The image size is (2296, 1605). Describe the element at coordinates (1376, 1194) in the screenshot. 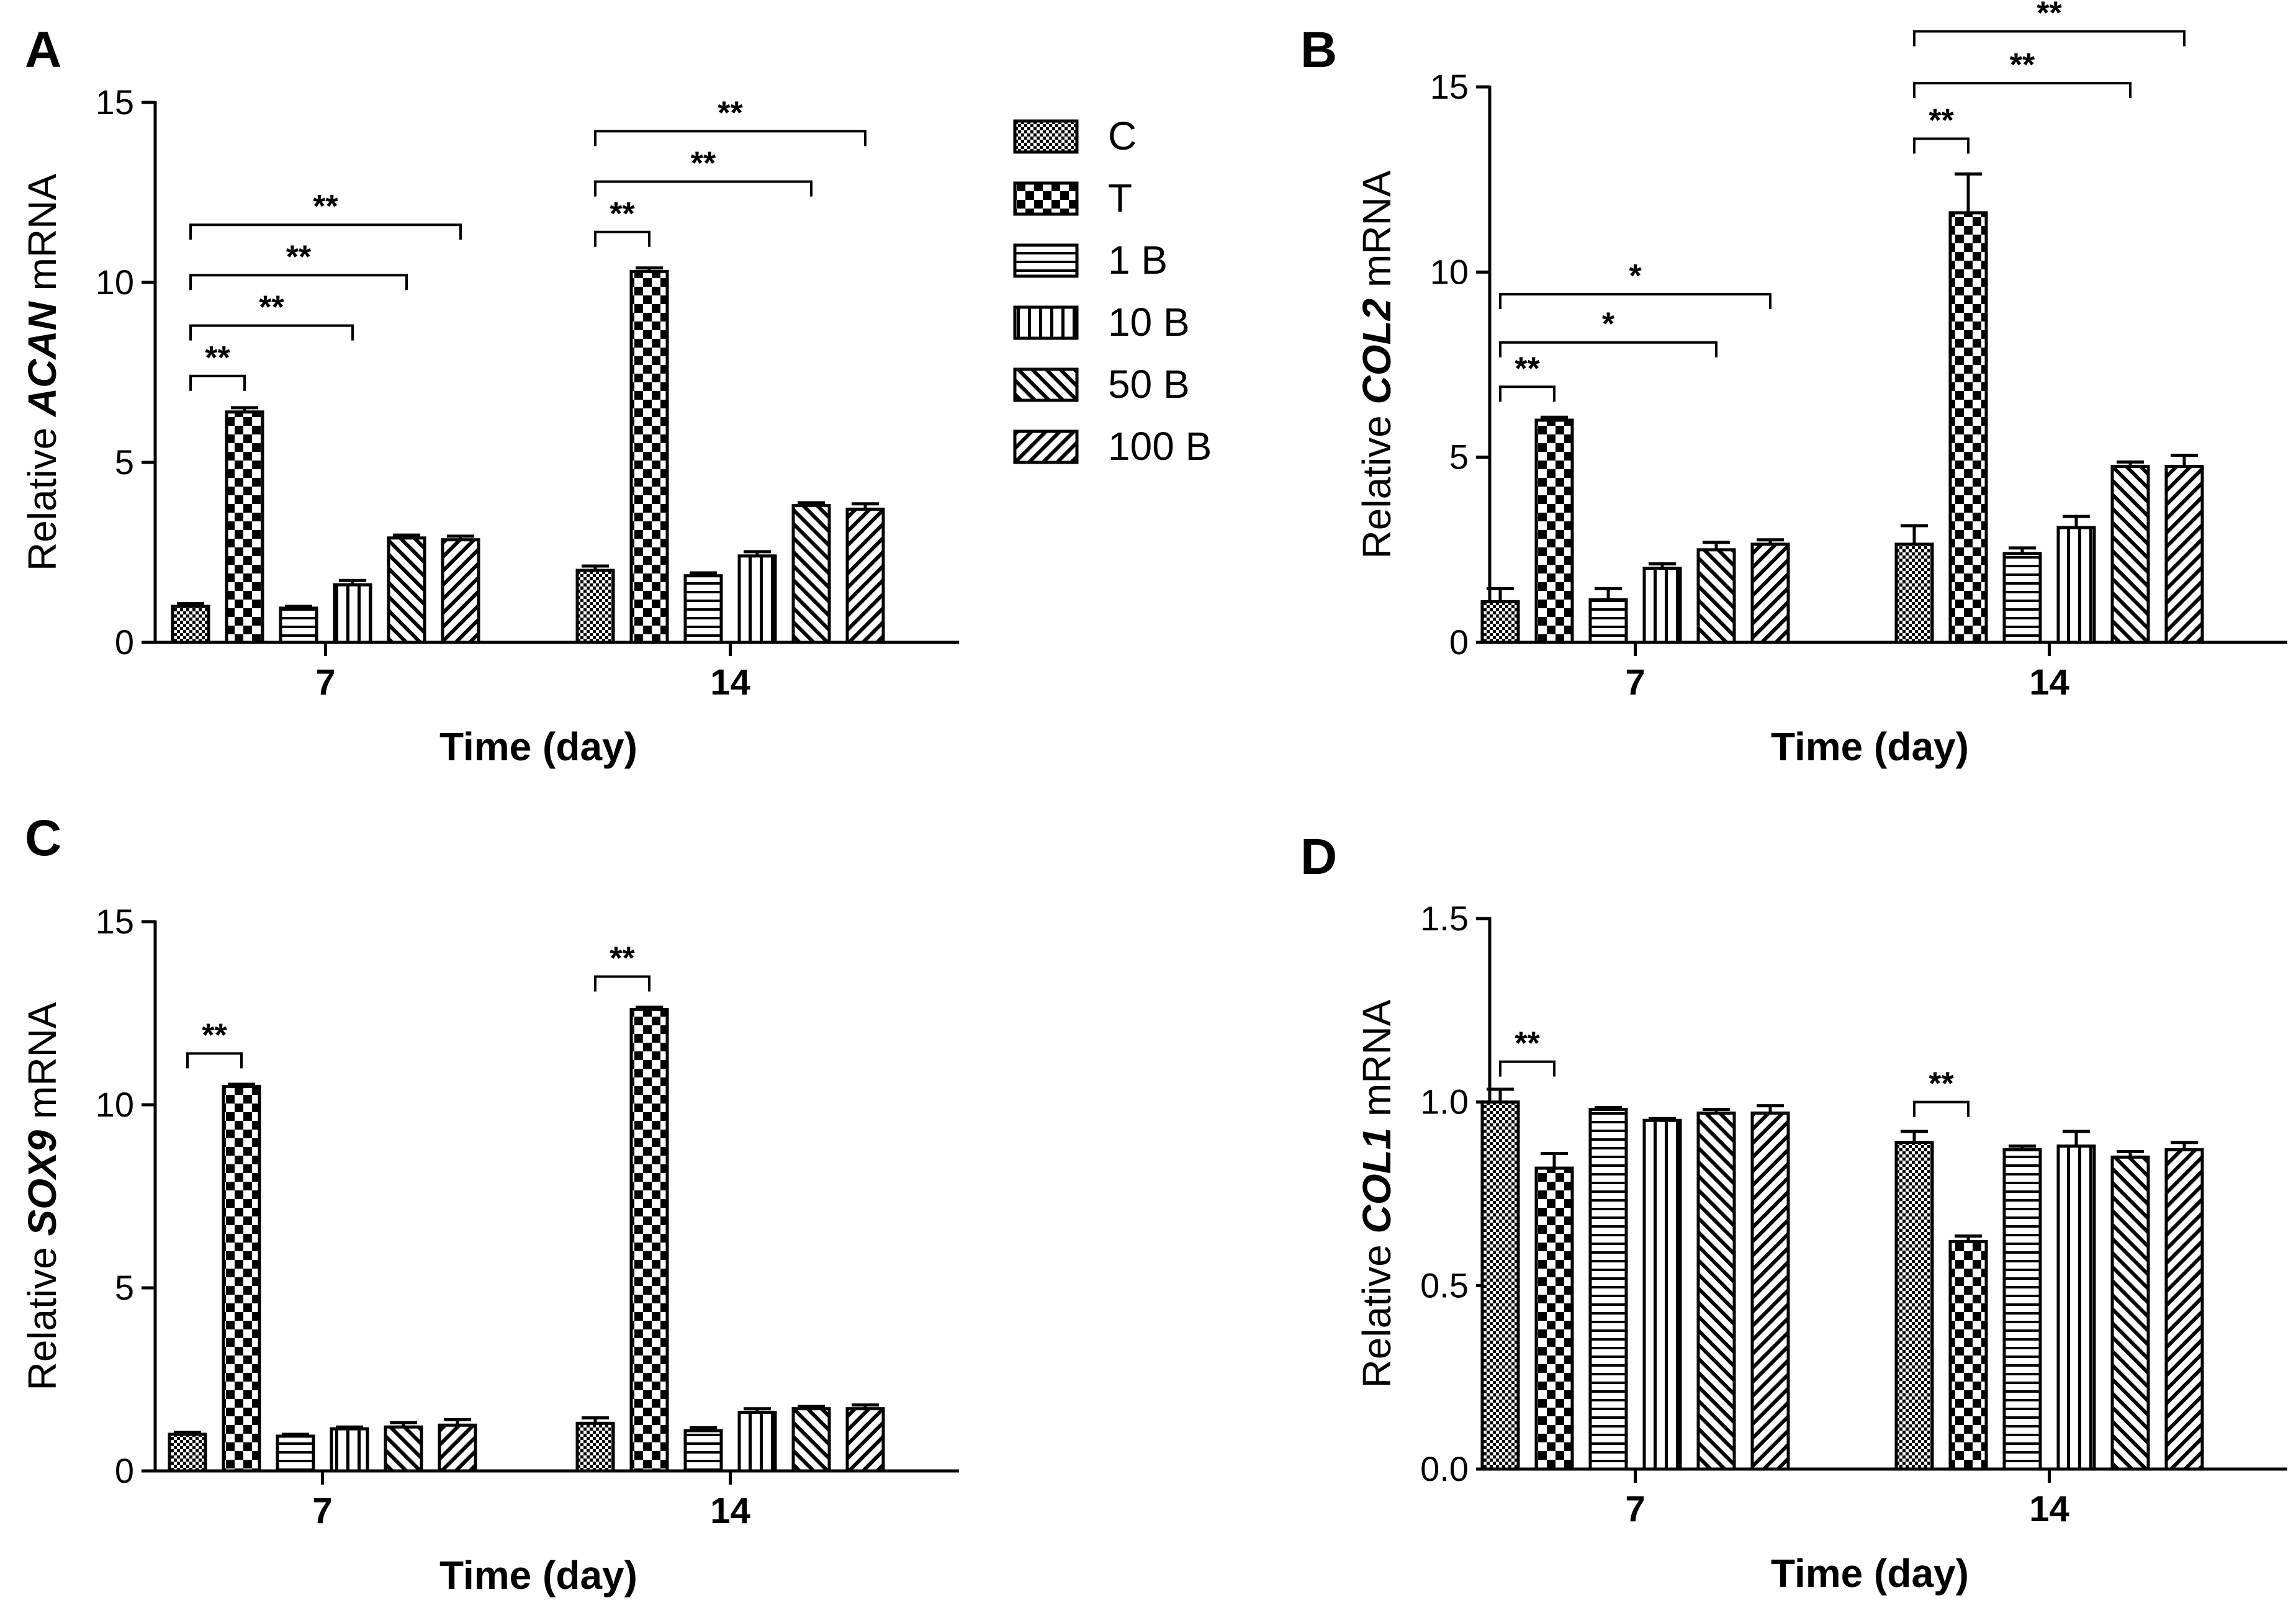

I see `y-axis-title: Relative COL1 mRNA` at that location.